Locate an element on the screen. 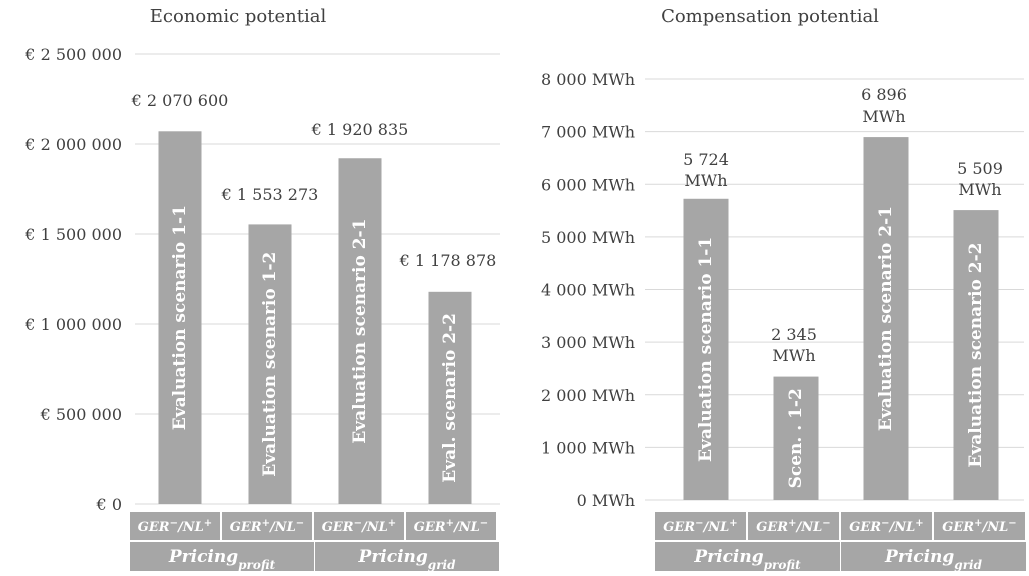  y-tick-label: 6 000 MWh is located at coordinates (588, 184).